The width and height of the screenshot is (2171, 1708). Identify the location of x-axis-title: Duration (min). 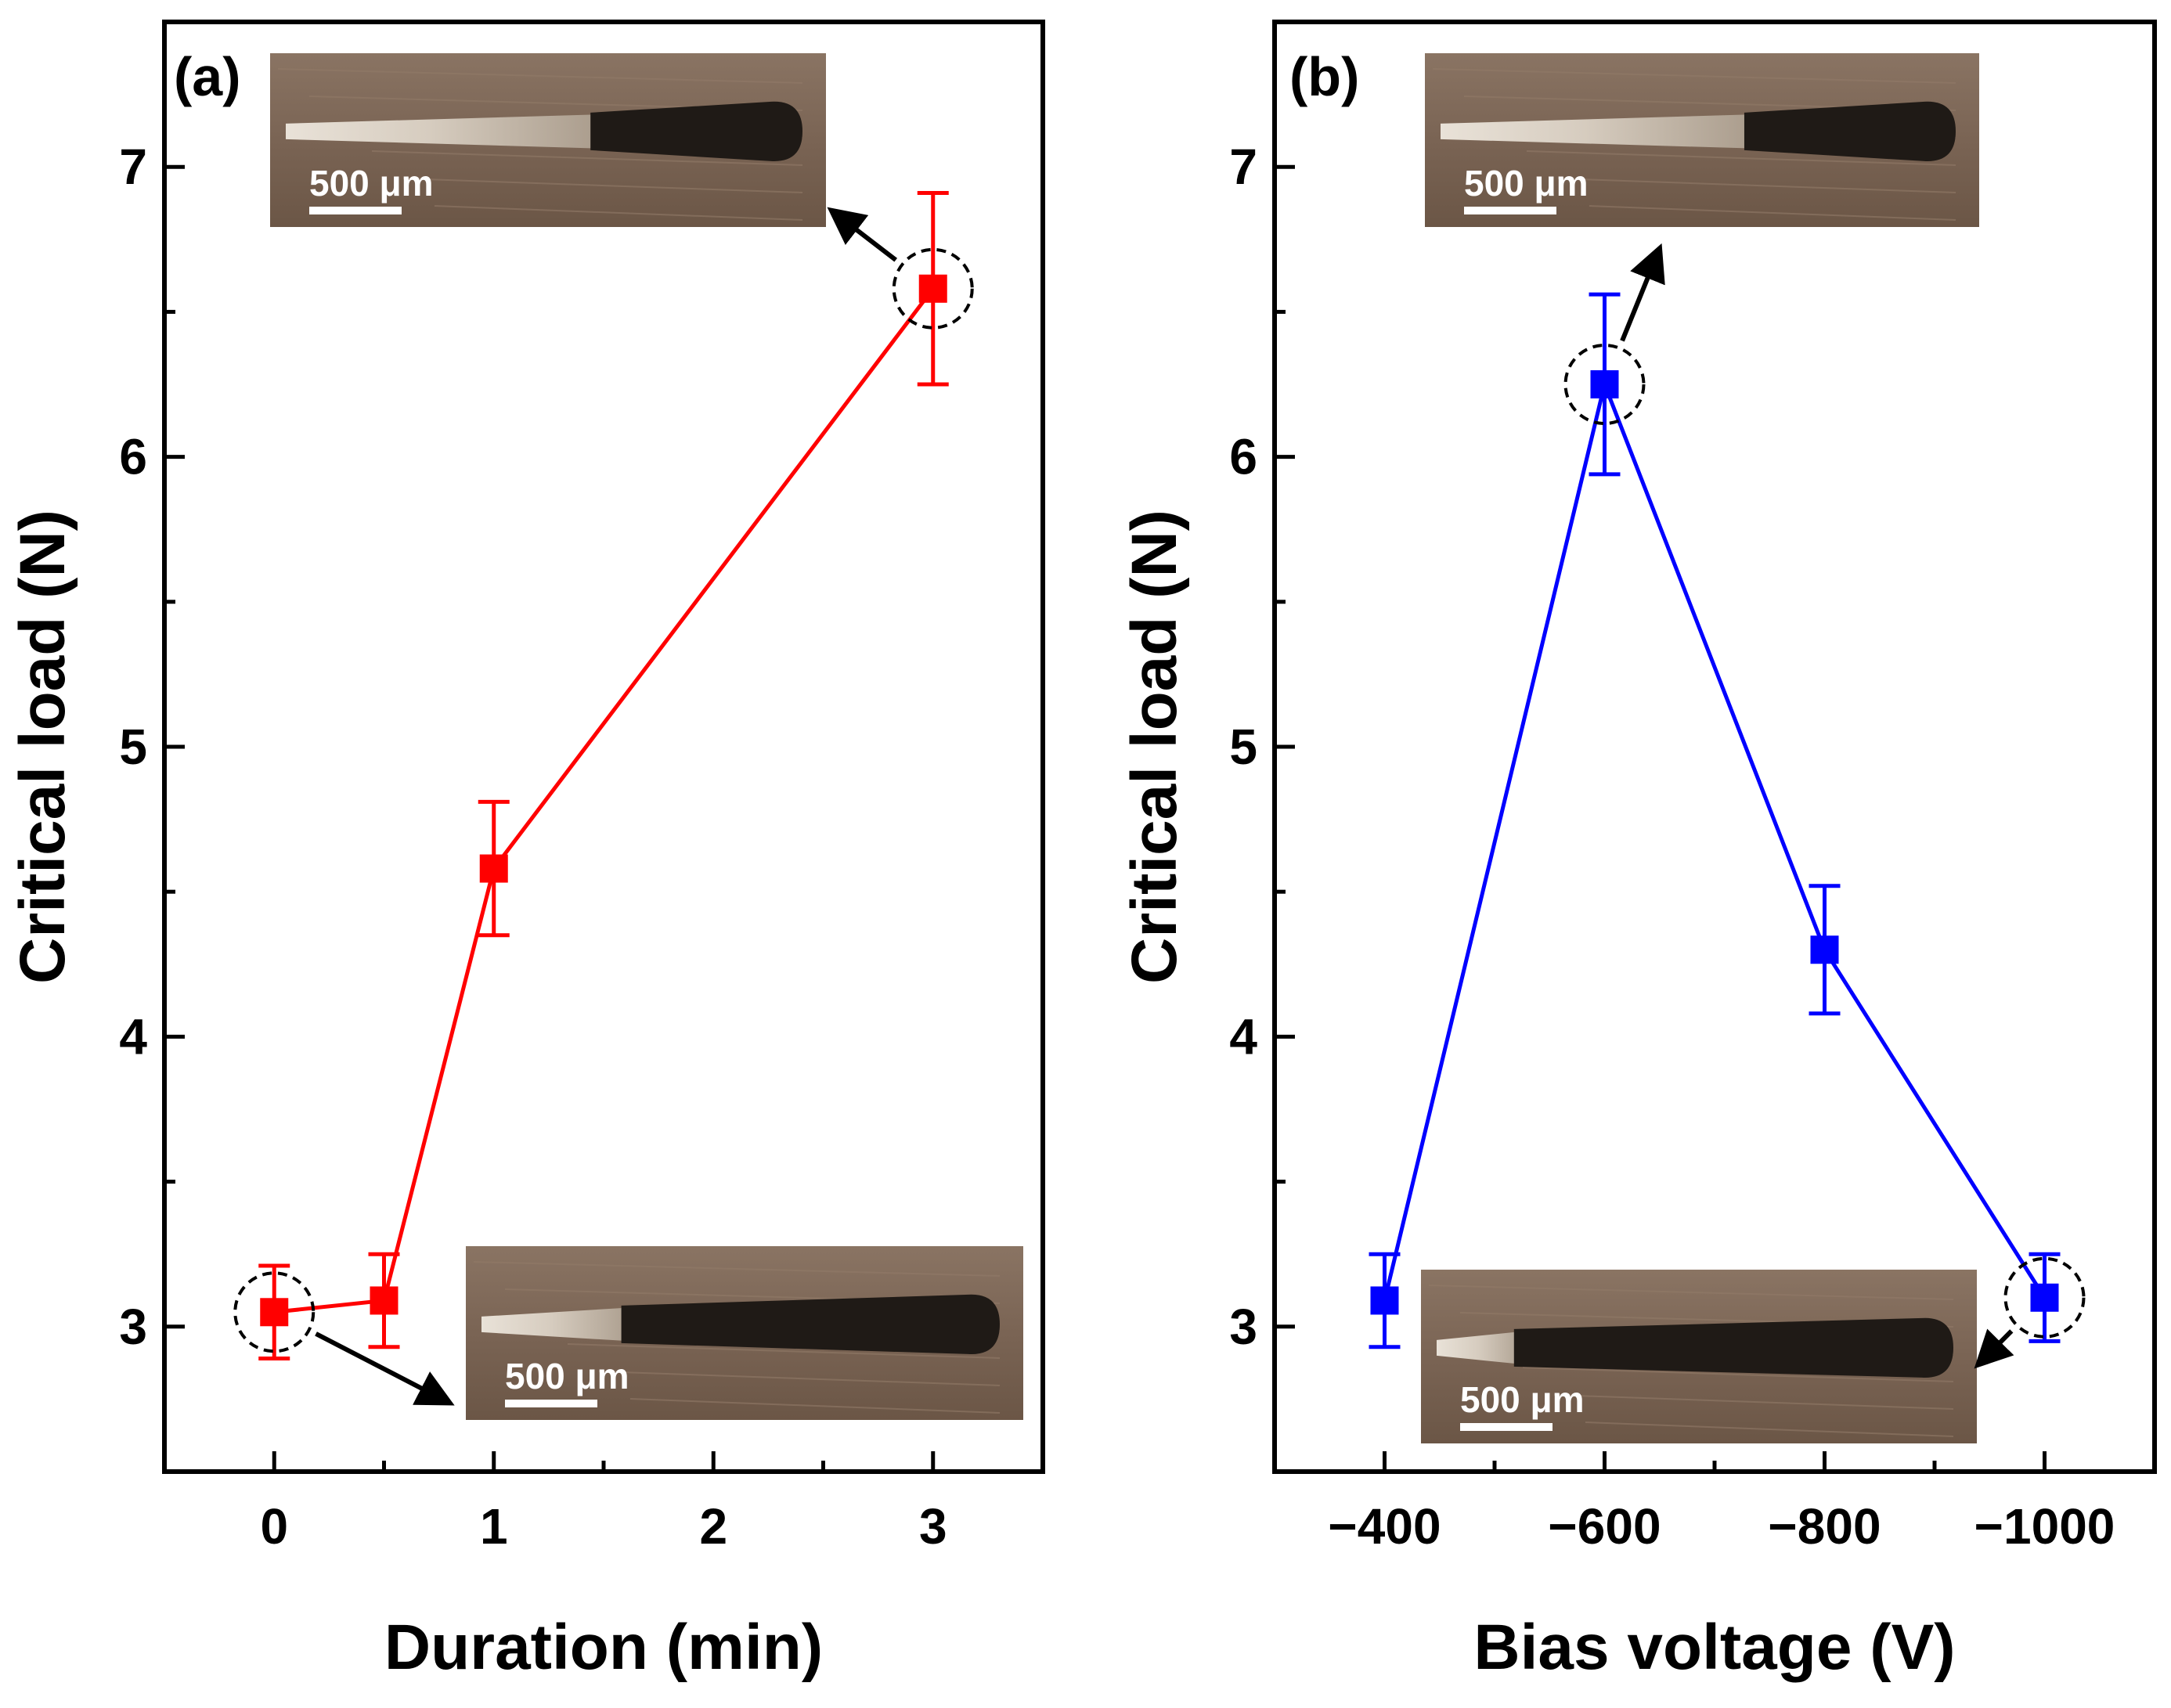
(603, 1647).